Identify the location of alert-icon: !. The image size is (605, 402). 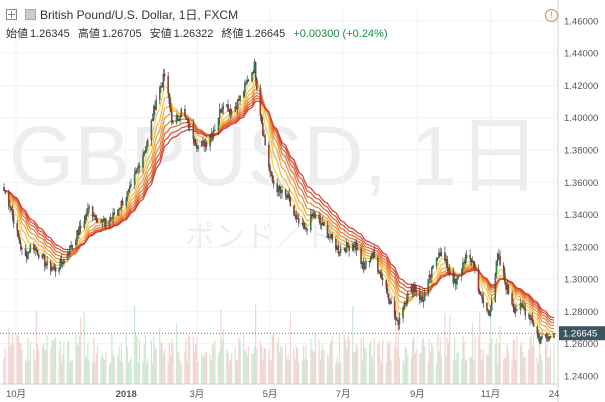
(551, 15).